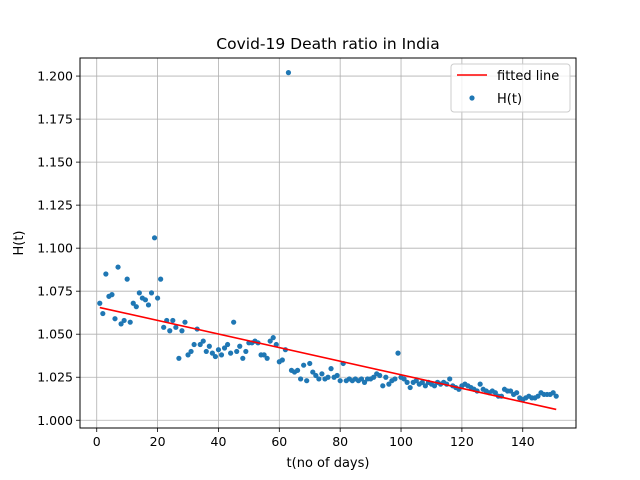  Describe the element at coordinates (55, 76) in the screenshot. I see `y-tick-label: 1.200` at that location.